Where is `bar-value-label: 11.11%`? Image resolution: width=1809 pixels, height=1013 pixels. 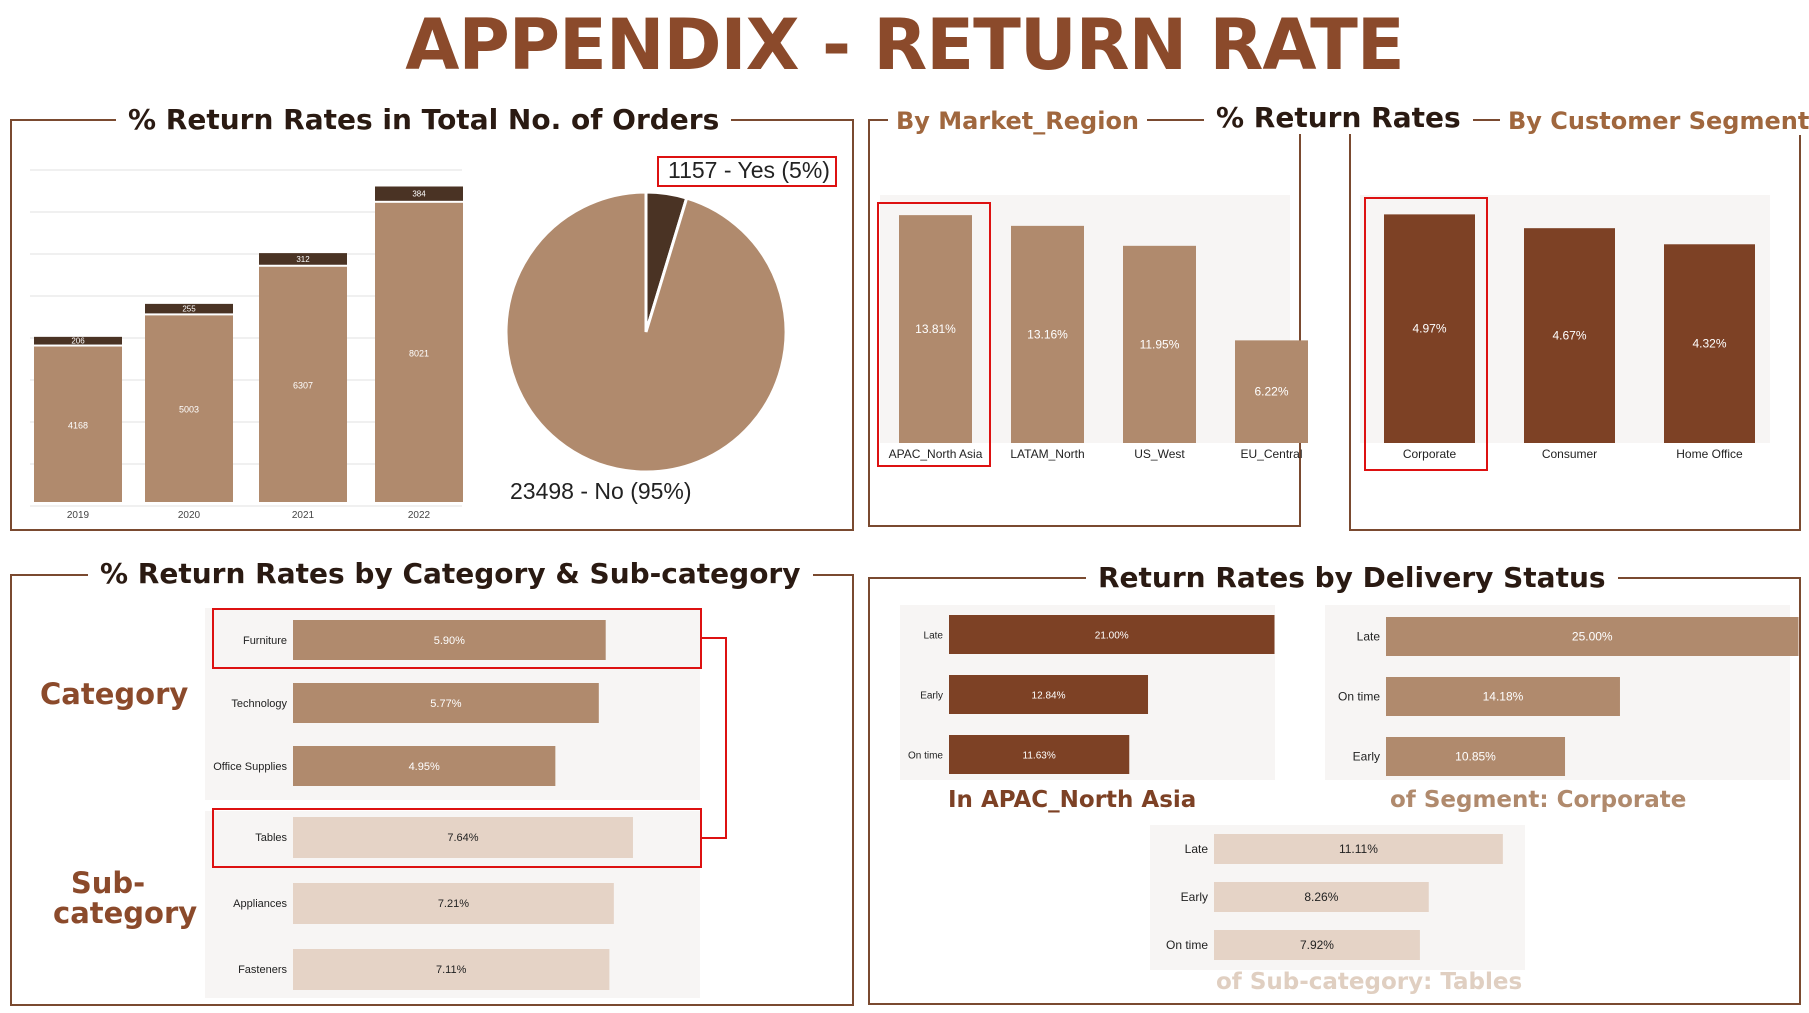
bar-value-label: 11.11% is located at coordinates (1358, 849).